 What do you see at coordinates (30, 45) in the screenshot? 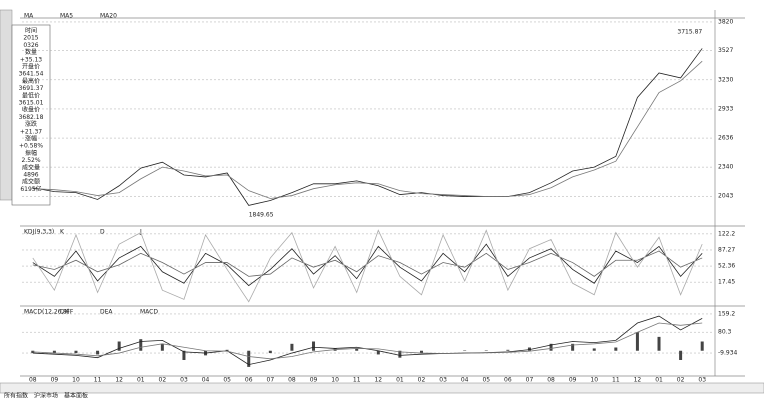
I see `info-text: 0326` at bounding box center [30, 45].